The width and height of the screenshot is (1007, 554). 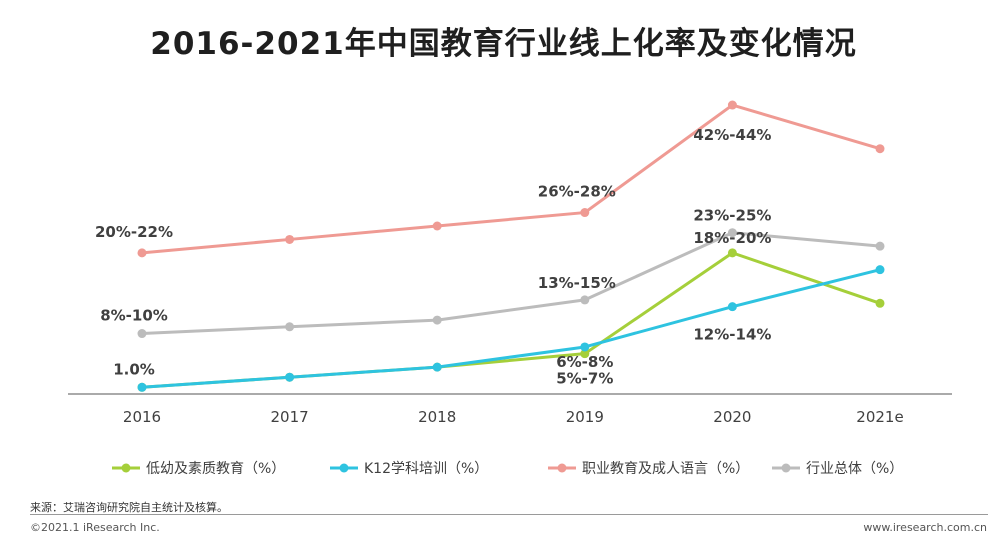 I want to click on data-label-0: 20%-22%, so click(x=134, y=232).